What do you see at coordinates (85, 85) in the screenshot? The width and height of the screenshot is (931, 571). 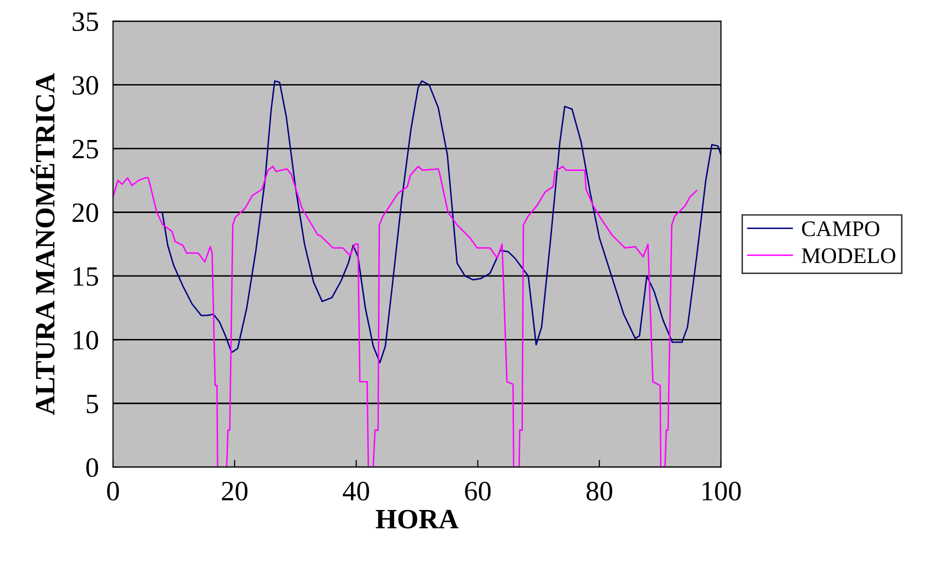 I see `y-tick-label: 30` at bounding box center [85, 85].